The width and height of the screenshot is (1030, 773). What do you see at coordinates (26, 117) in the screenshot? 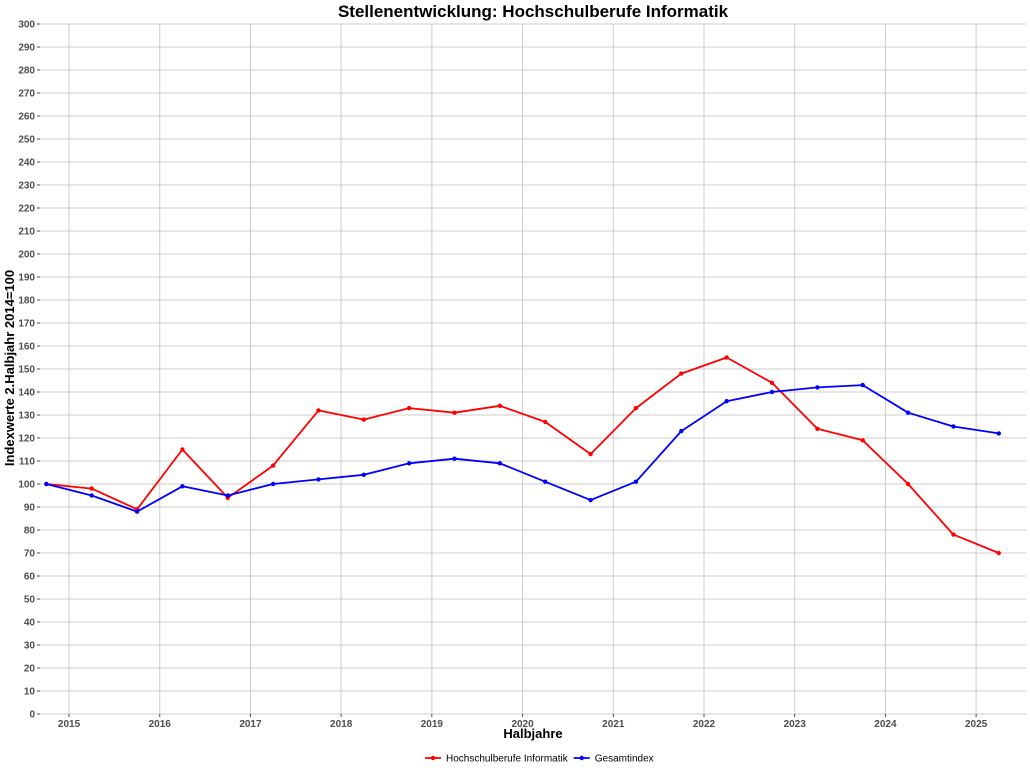
I see `y-tick-label: 260` at bounding box center [26, 117].